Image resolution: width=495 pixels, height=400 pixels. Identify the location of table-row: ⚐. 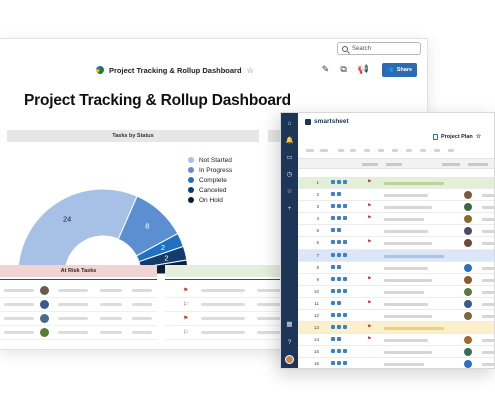
(235, 305).